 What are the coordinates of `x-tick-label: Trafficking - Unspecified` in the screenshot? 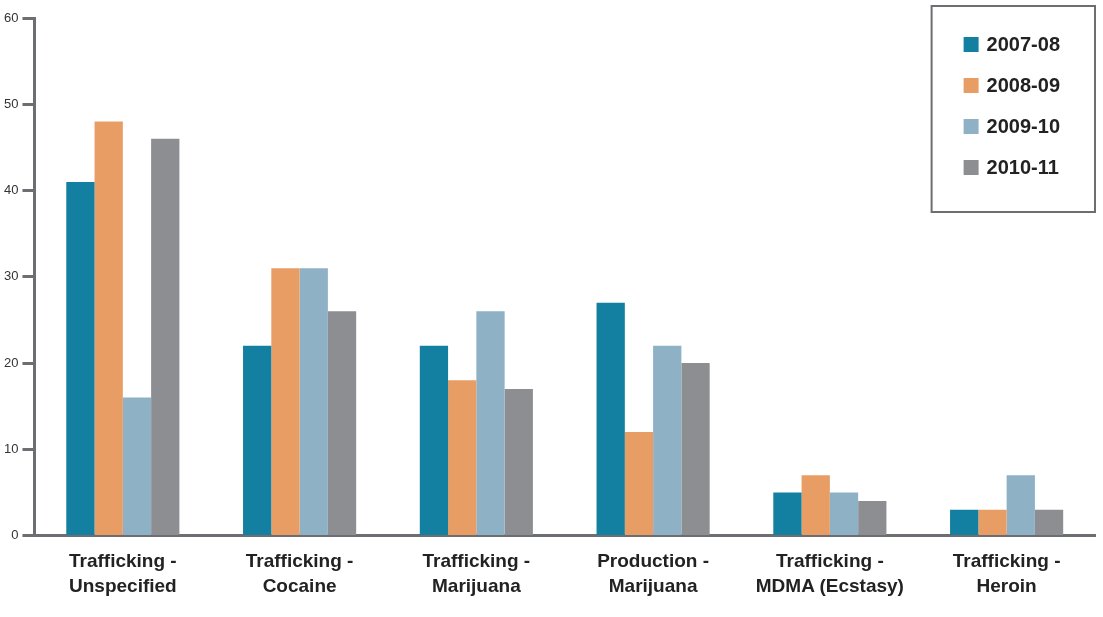 It's located at (122, 573).